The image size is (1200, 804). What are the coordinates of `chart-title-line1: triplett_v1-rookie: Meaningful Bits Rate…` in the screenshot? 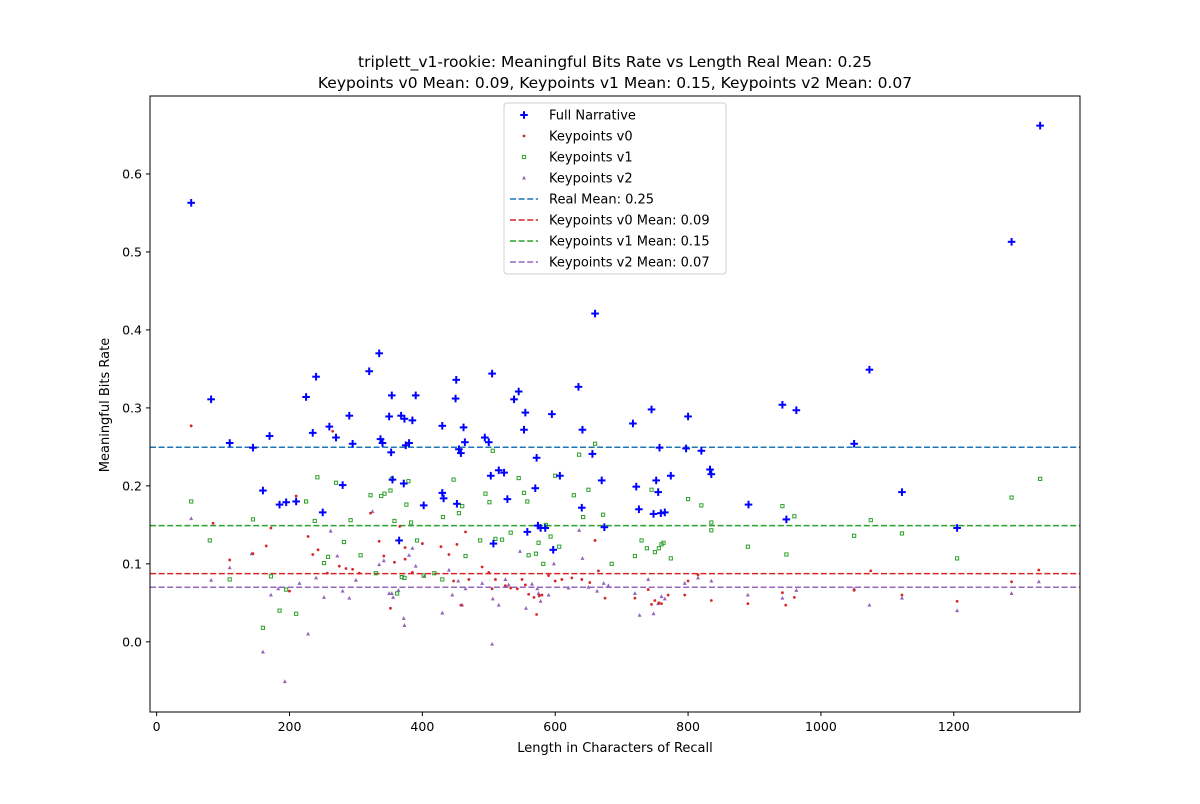 It's located at (615, 62).